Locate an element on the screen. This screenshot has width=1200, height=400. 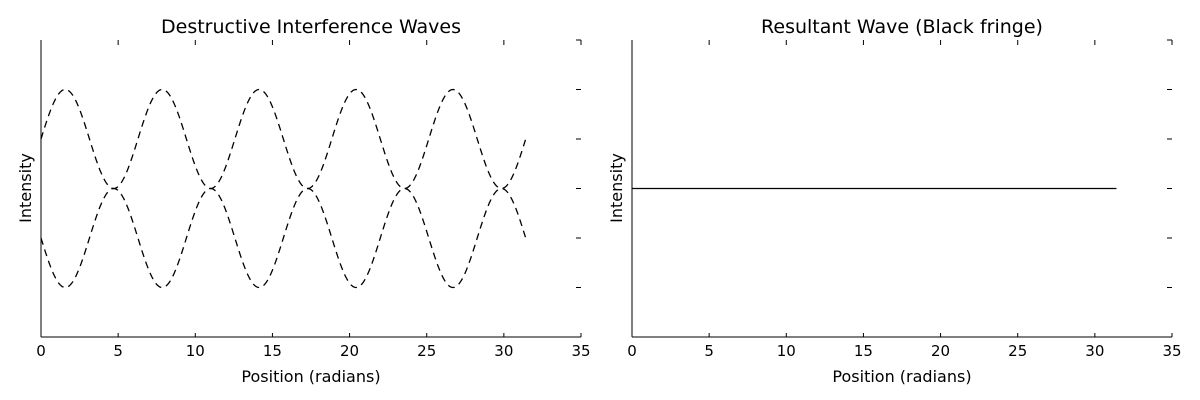
chart-title: Destructive Interference Waves is located at coordinates (311, 27).